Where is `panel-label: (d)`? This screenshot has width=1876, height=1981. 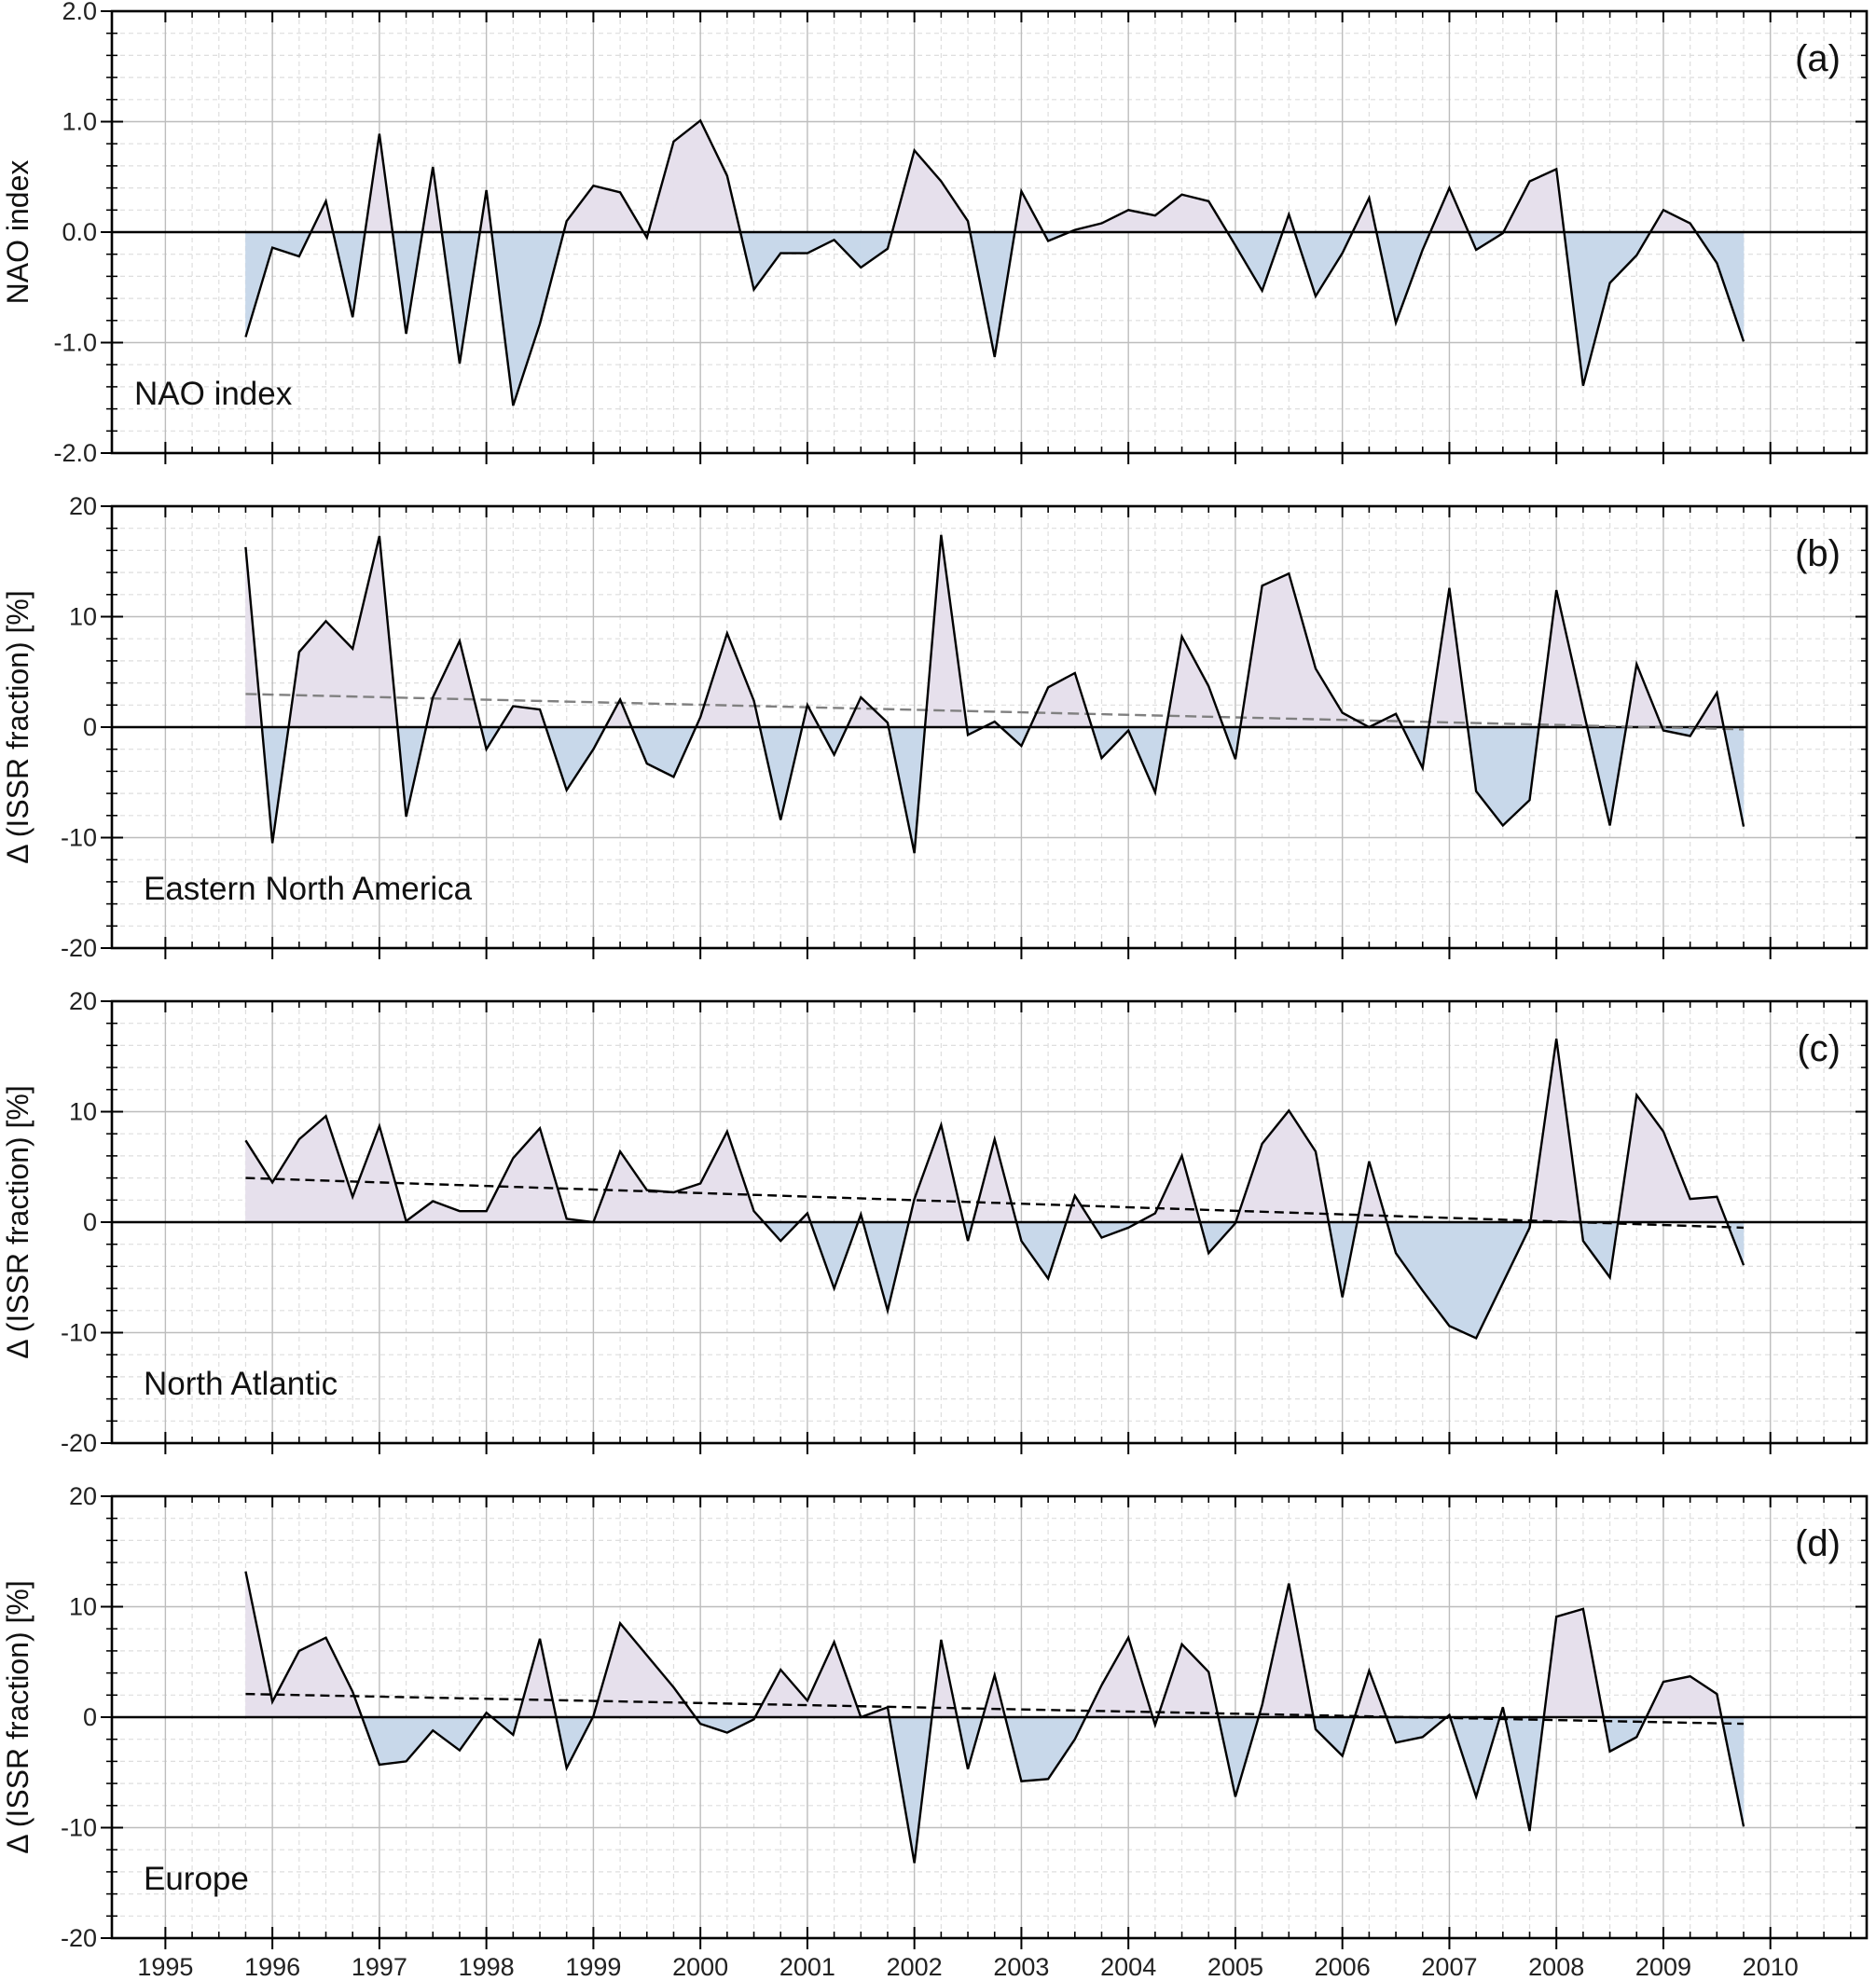
panel-label: (d) is located at coordinates (1818, 1544).